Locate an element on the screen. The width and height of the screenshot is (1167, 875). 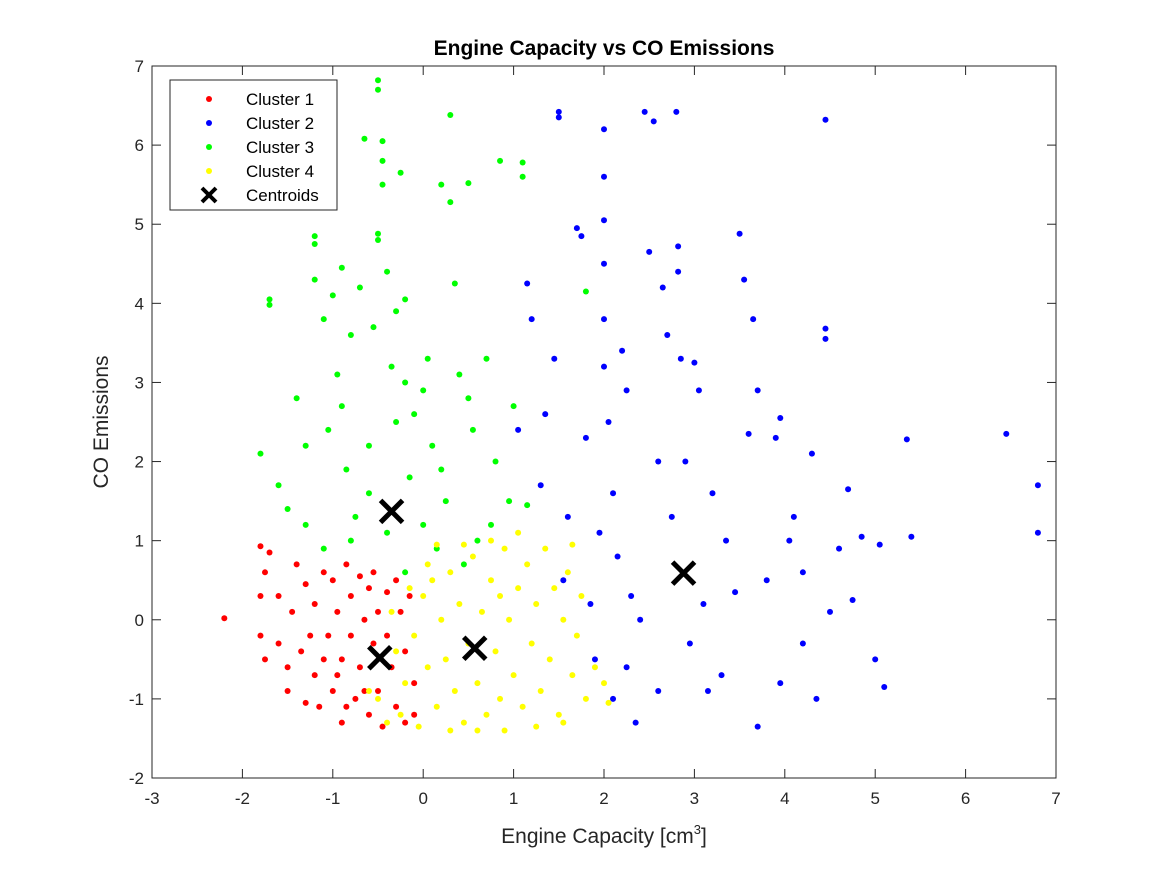
legend-label-cluster-2: Cluster 2 is located at coordinates (280, 123).